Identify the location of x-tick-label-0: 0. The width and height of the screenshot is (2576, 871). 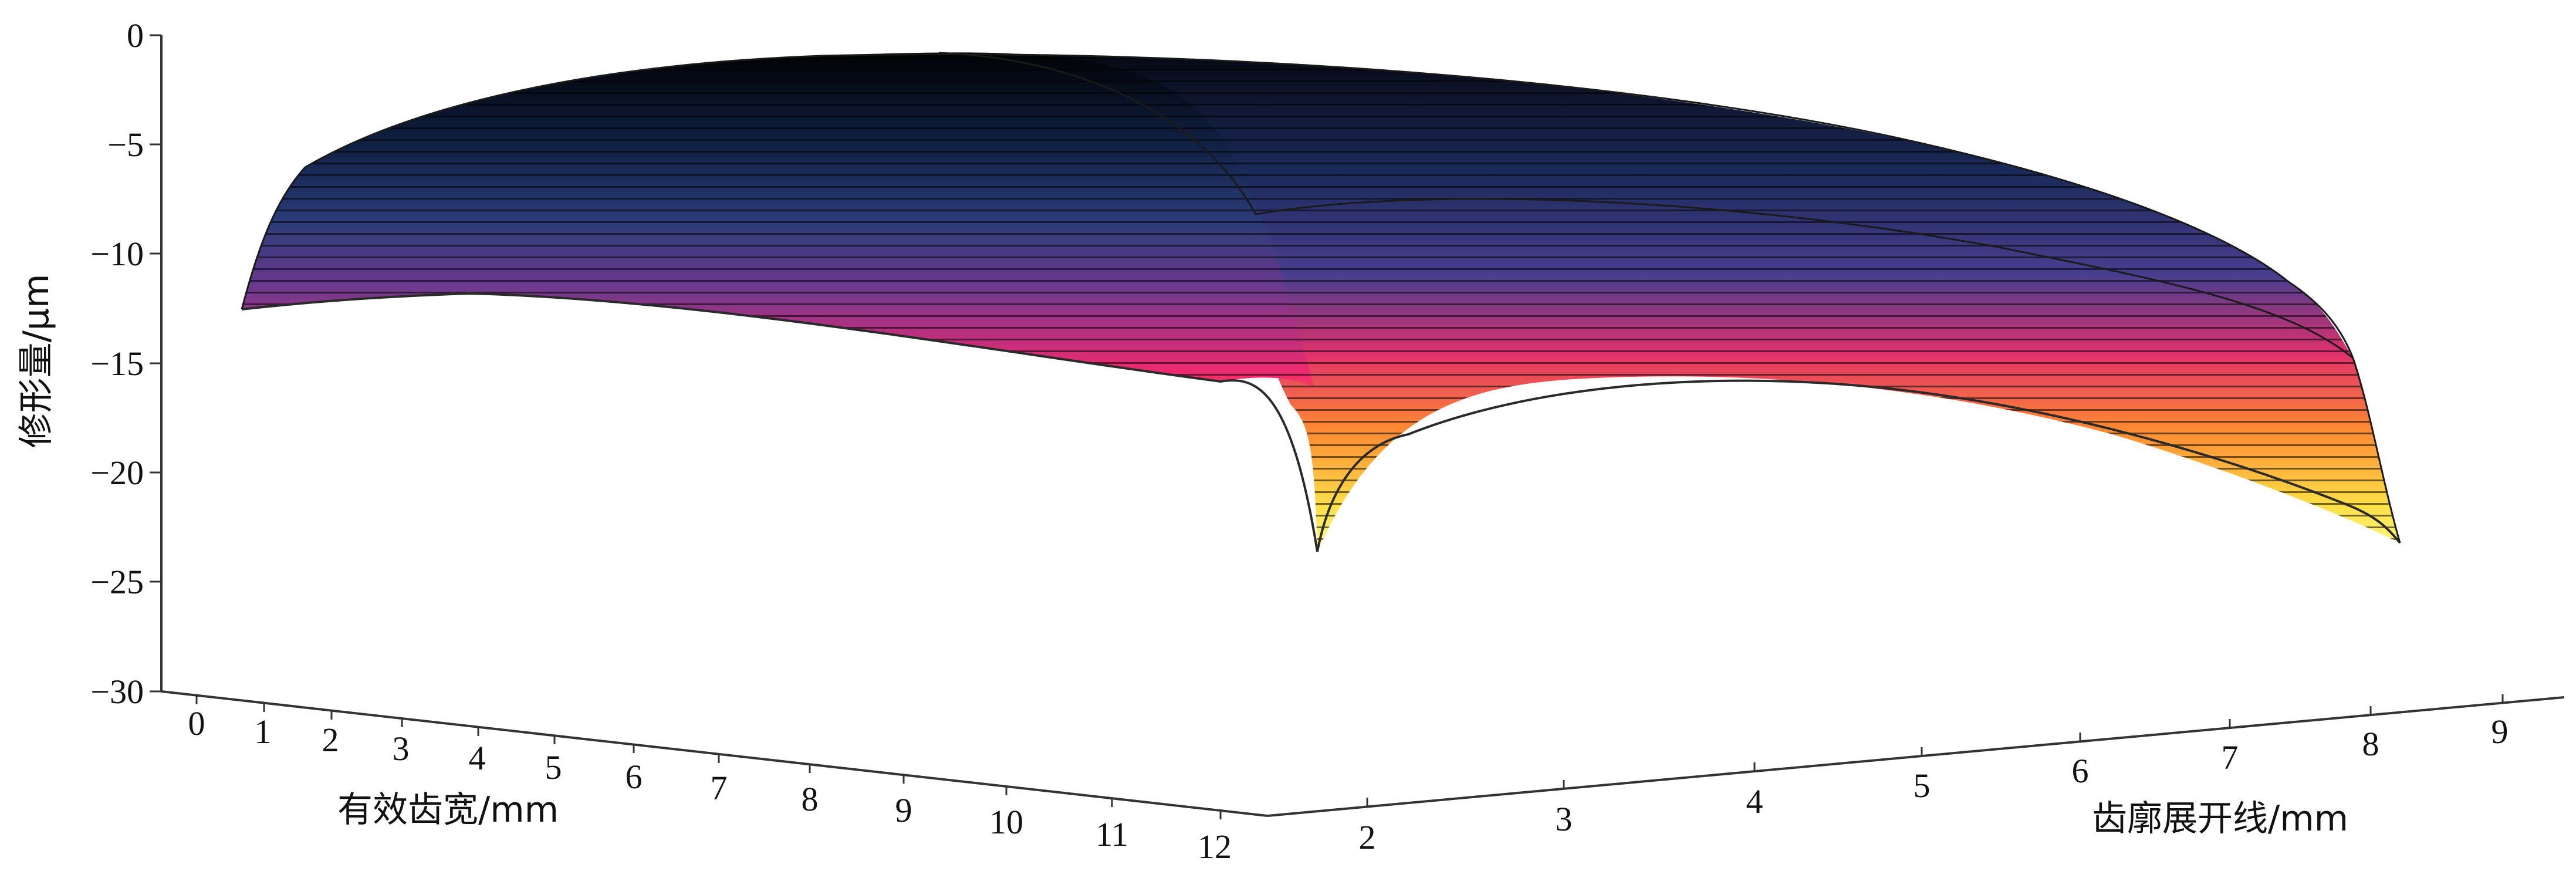
(196, 723).